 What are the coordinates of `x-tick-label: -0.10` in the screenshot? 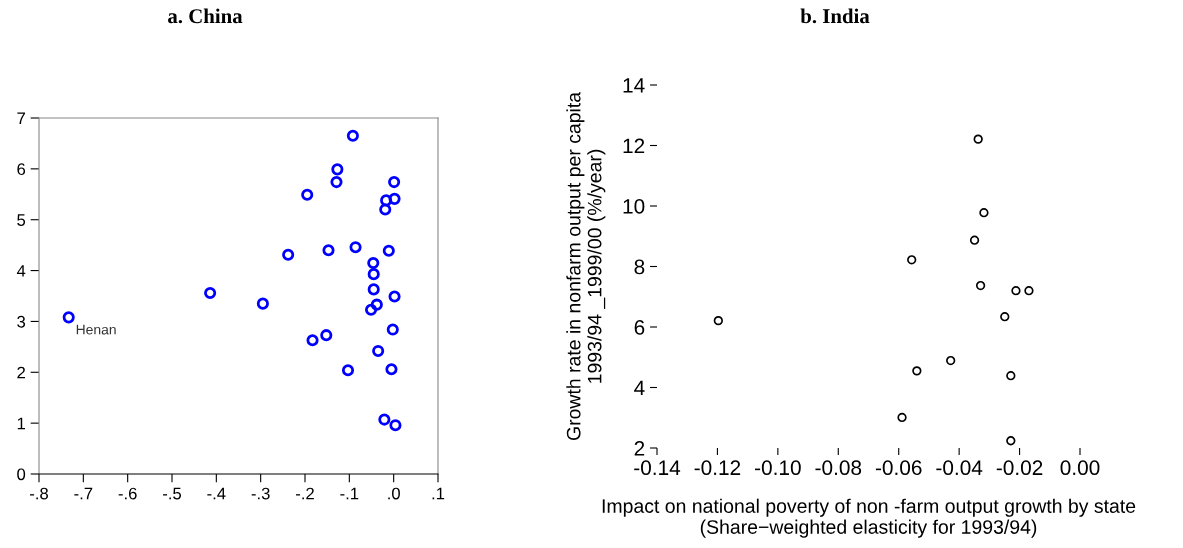 It's located at (778, 468).